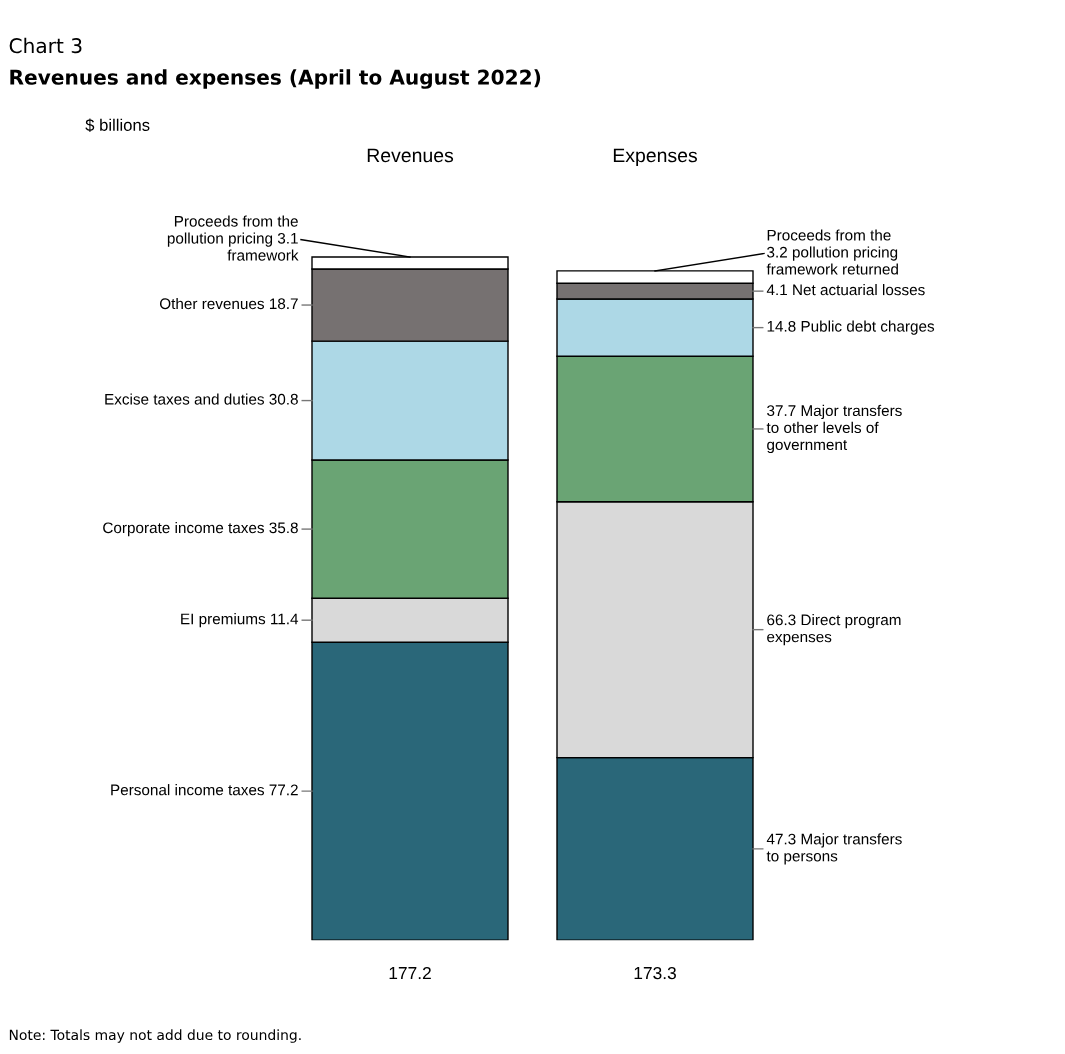 The width and height of the screenshot is (1065, 1054). What do you see at coordinates (45, 45) in the screenshot?
I see `text: Chart 3` at bounding box center [45, 45].